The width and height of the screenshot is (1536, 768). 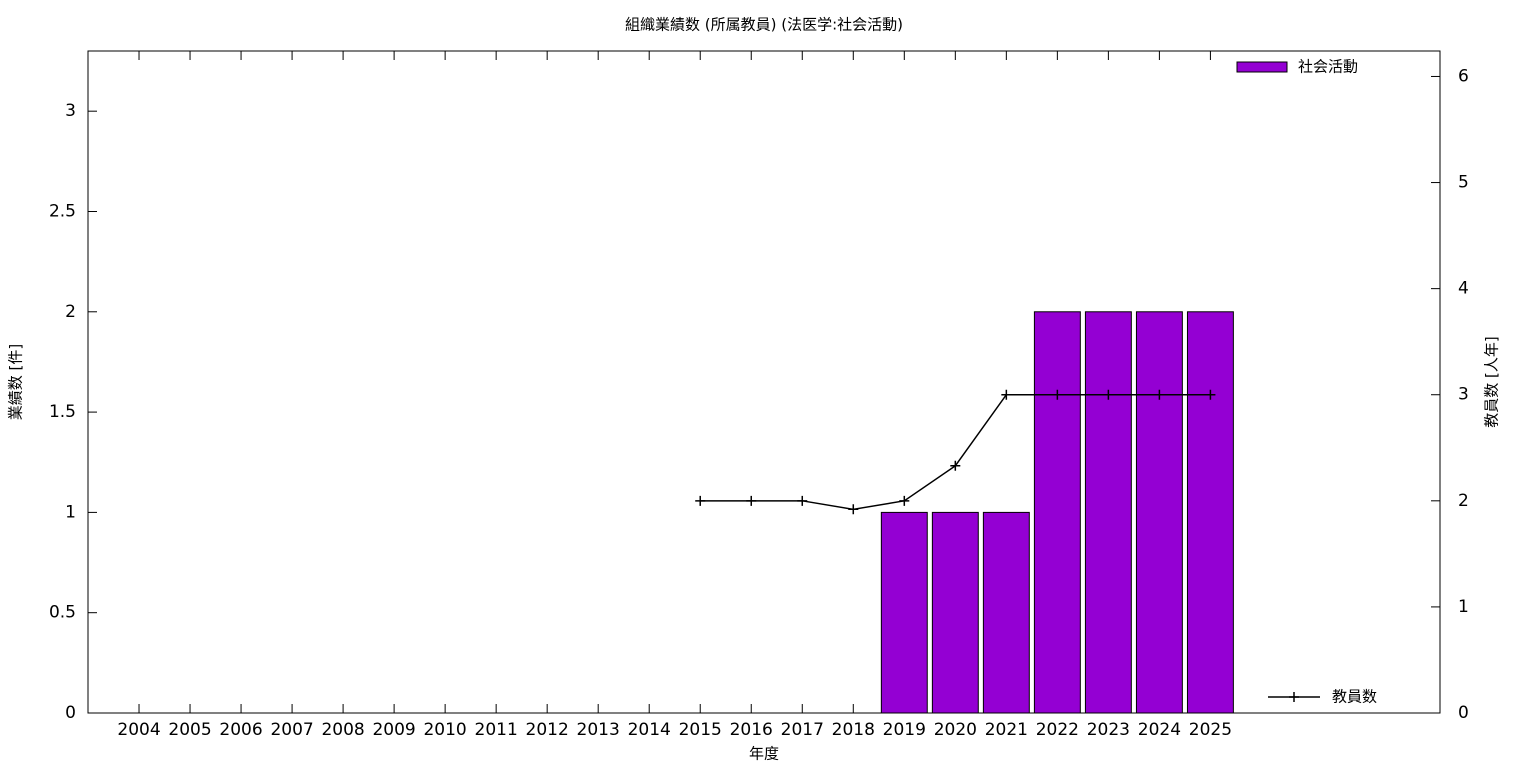 I want to click on y2-tick-label: 3, so click(x=1463, y=395).